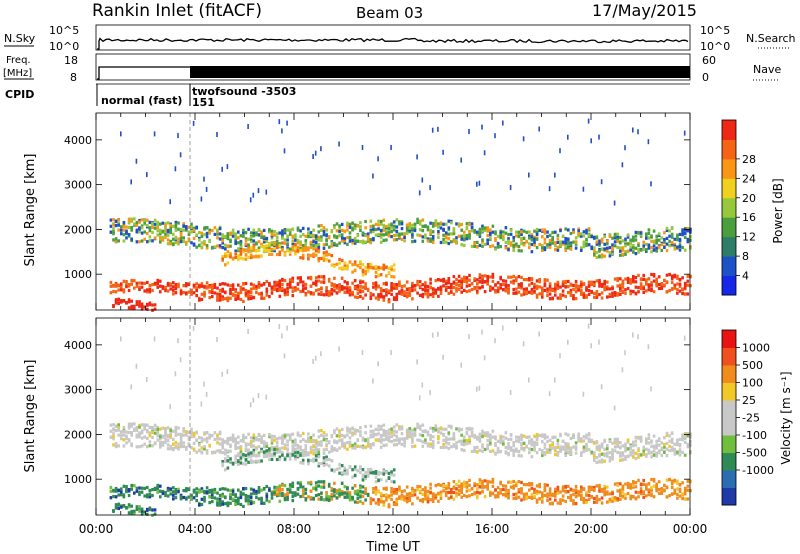 Image resolution: width=800 pixels, height=554 pixels. What do you see at coordinates (178, 136) in the screenshot?
I see `power-cell-sparse` at bounding box center [178, 136].